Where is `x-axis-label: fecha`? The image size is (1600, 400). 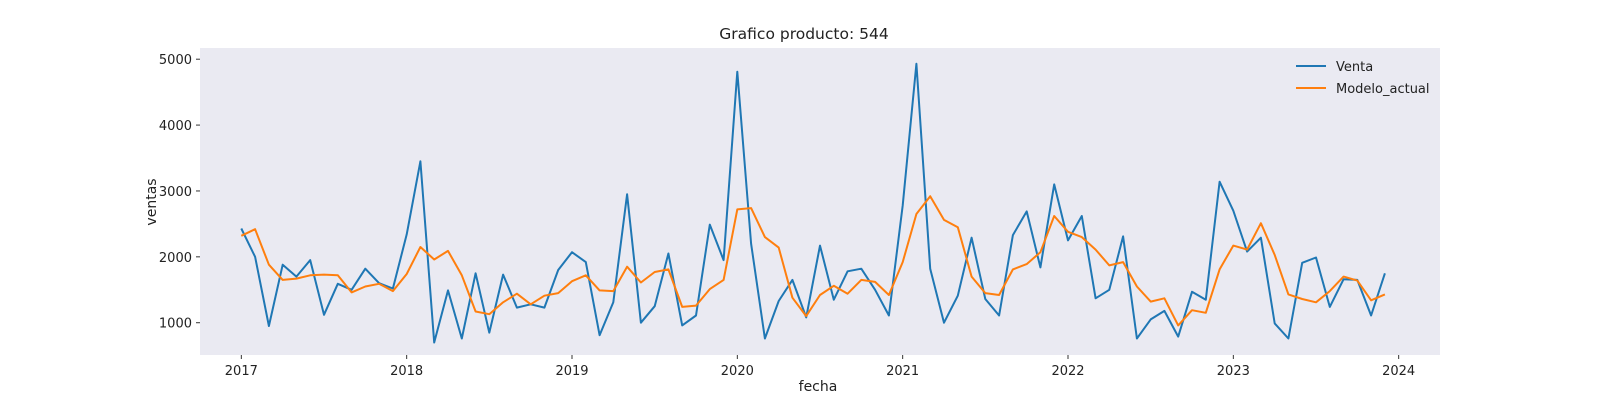
x-axis-label: fecha is located at coordinates (818, 387).